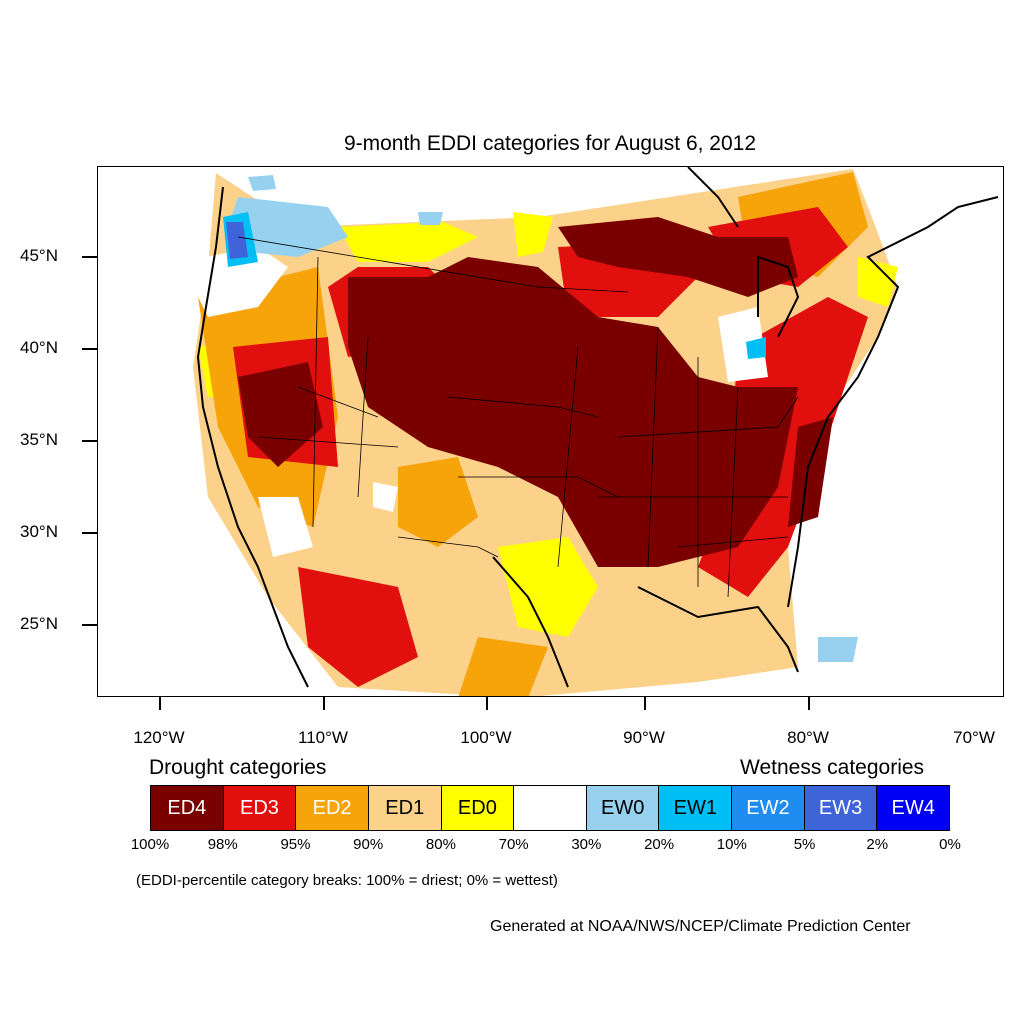 The height and width of the screenshot is (1024, 1024). What do you see at coordinates (913, 808) in the screenshot?
I see `legend-box-ew4: EW4` at bounding box center [913, 808].